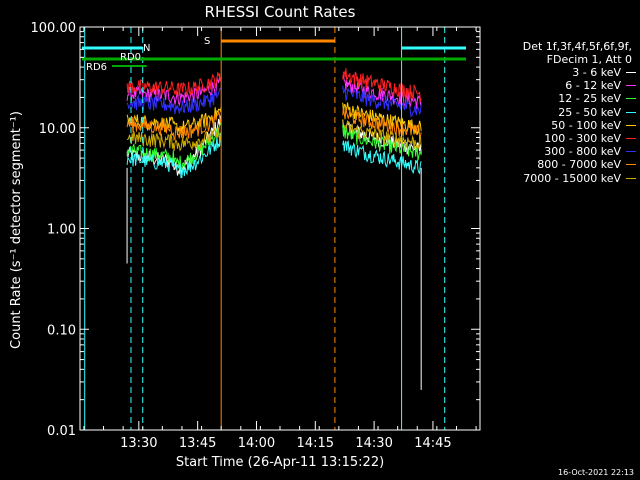 This screenshot has height=480, width=640. I want to click on legend-item-label: 25 - 50 keV, so click(589, 112).